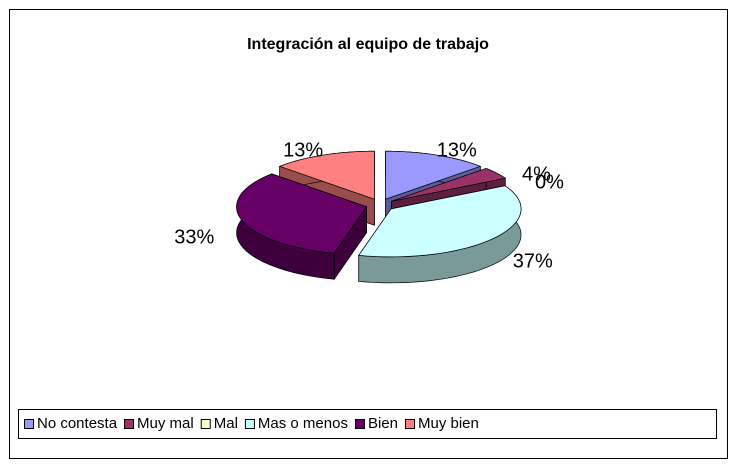  Describe the element at coordinates (383, 423) in the screenshot. I see `legend-label: Bien` at that location.